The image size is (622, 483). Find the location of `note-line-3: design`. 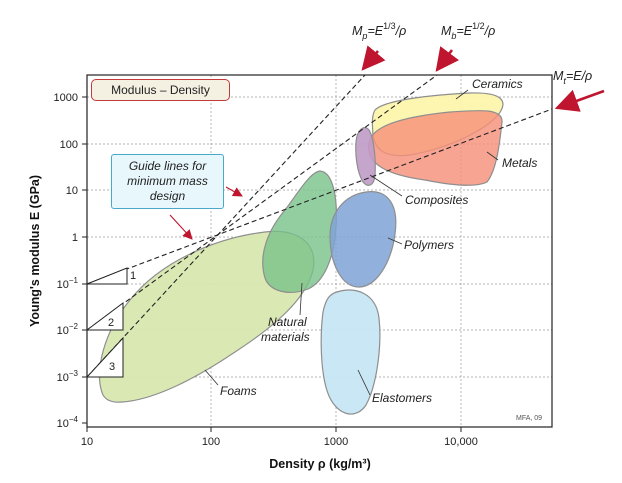

note-line-3: design is located at coordinates (167, 196).